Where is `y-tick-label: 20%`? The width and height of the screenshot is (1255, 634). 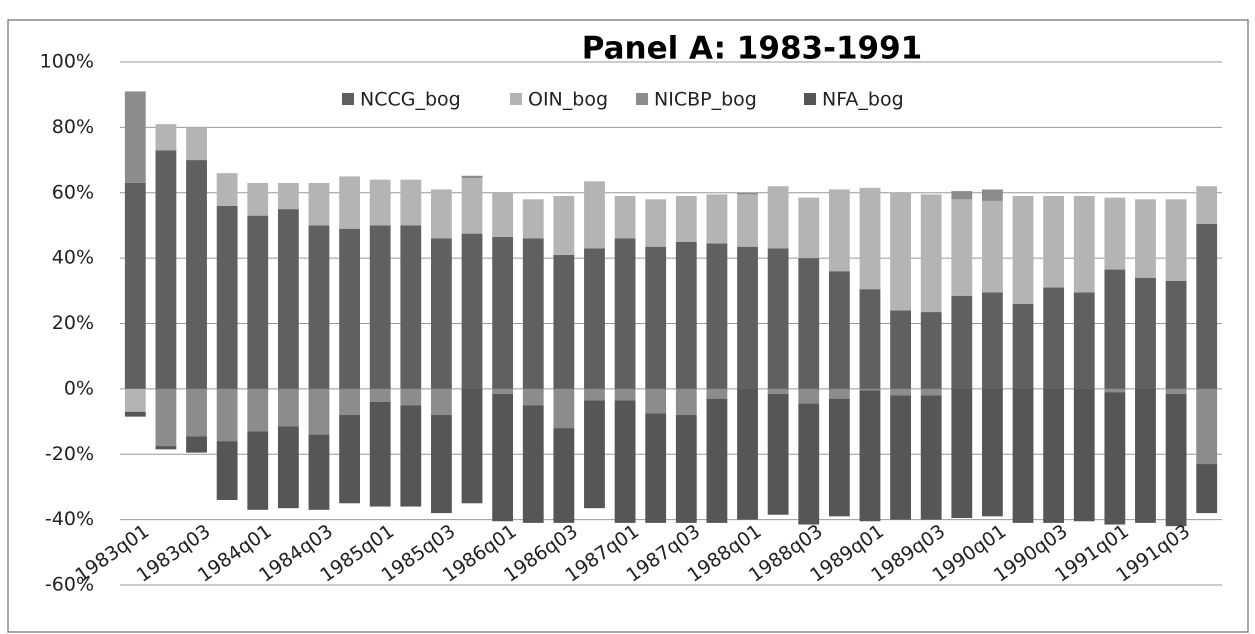 y-tick-label: 20% is located at coordinates (73, 323).